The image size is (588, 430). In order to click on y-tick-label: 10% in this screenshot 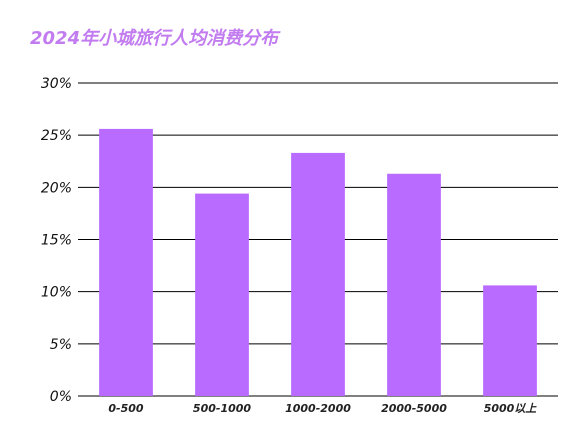, I will do `click(56, 293)`.